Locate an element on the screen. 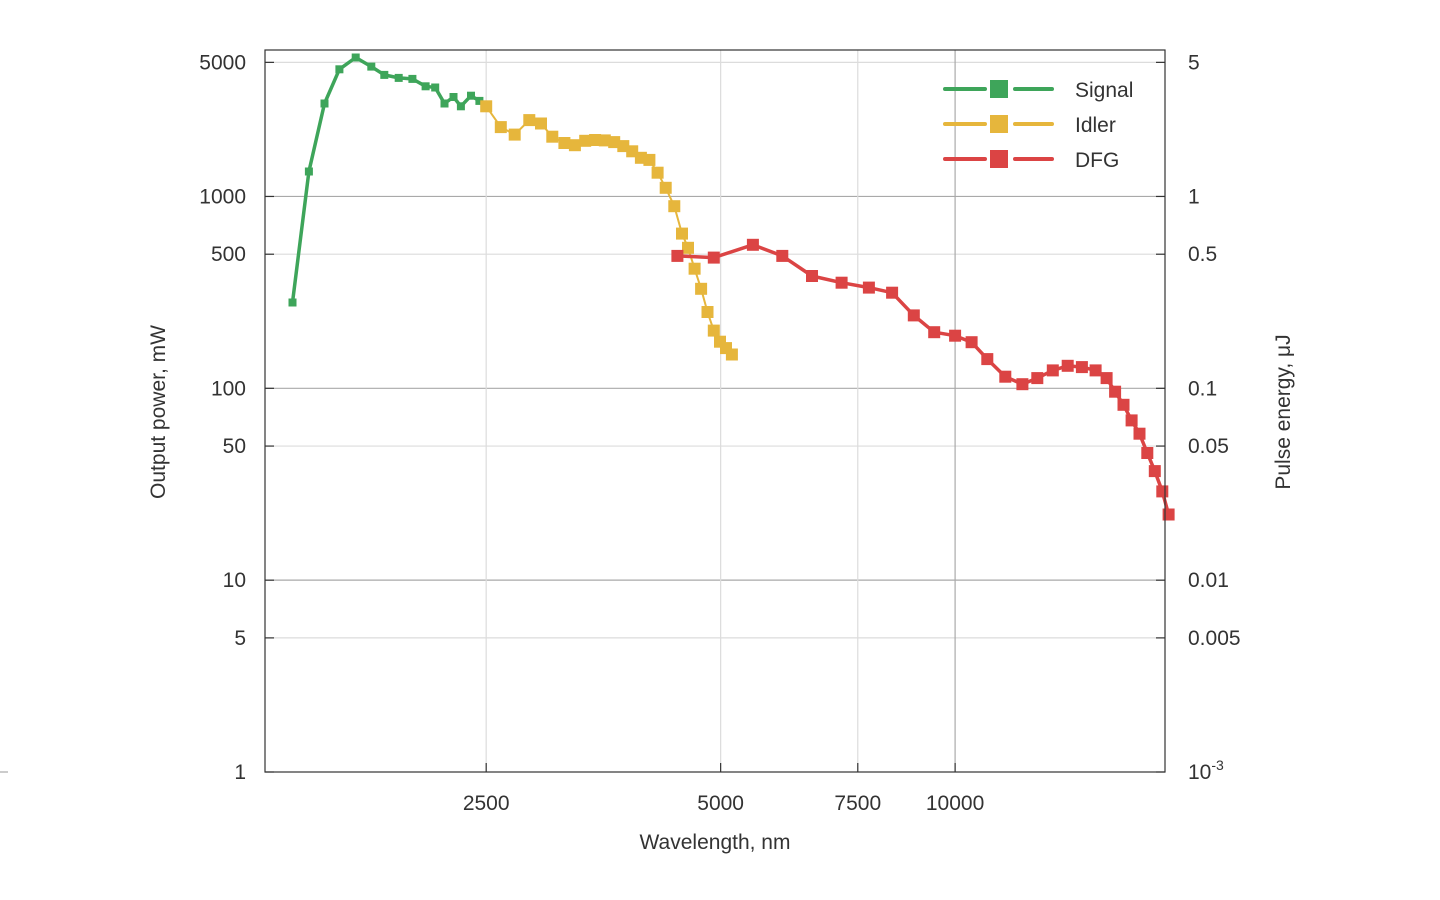  y2-tick-label: 10-3 is located at coordinates (1206, 770).